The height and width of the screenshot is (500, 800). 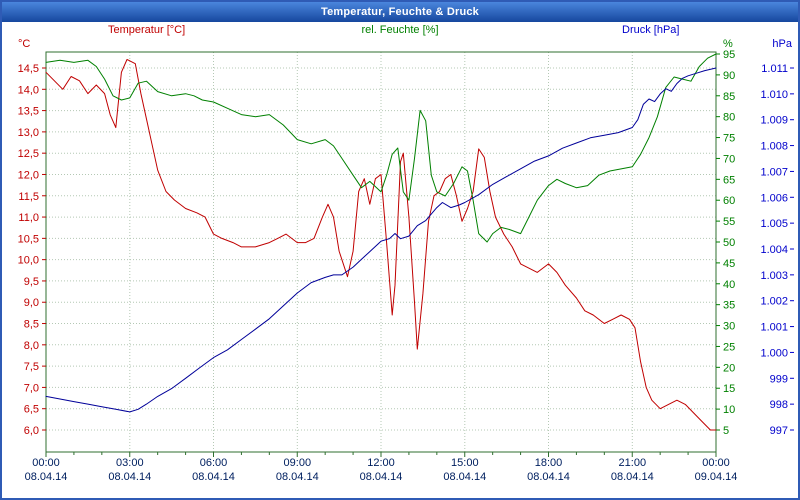 What do you see at coordinates (729, 55) in the screenshot?
I see `svg-text: 95` at bounding box center [729, 55].